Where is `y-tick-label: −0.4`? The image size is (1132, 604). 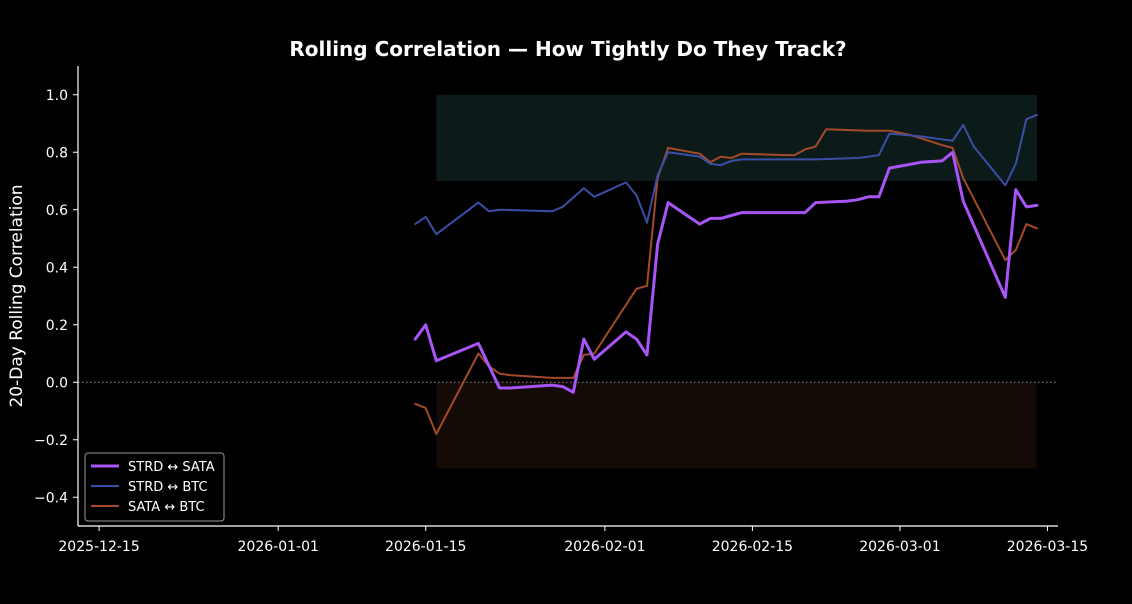 y-tick-label: −0.4 is located at coordinates (51, 498).